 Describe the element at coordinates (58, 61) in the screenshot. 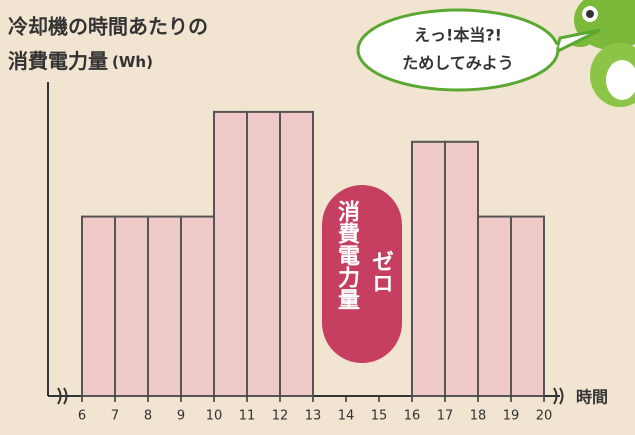

I see `chart-title-line: 消費電力量` at that location.